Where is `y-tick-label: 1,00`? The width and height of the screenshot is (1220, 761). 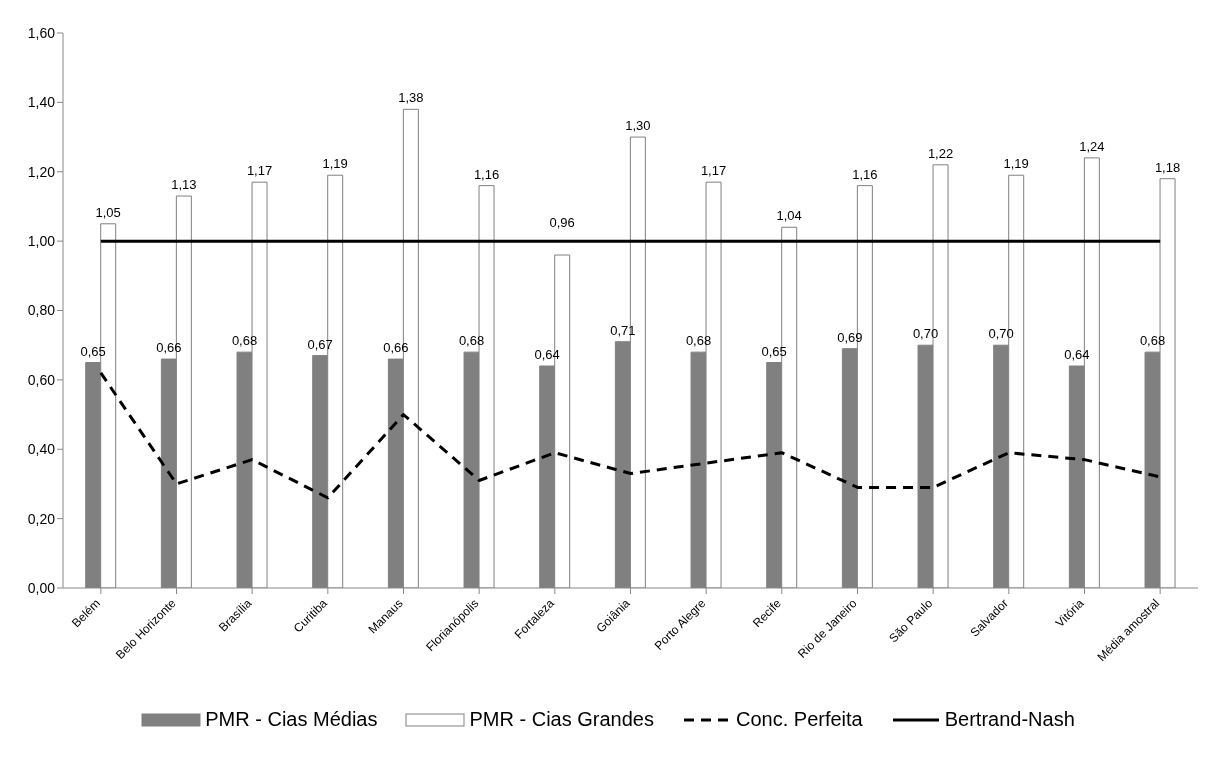 y-tick-label: 1,00 is located at coordinates (41, 241).